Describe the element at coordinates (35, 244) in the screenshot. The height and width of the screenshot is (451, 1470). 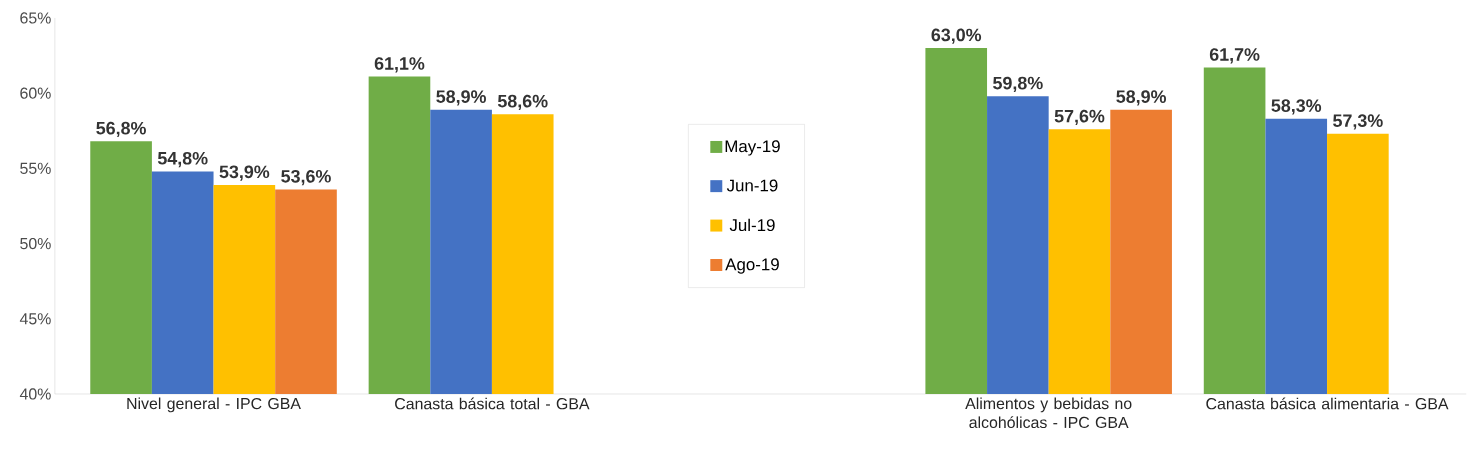
I see `y-tick-label: 50%` at that location.